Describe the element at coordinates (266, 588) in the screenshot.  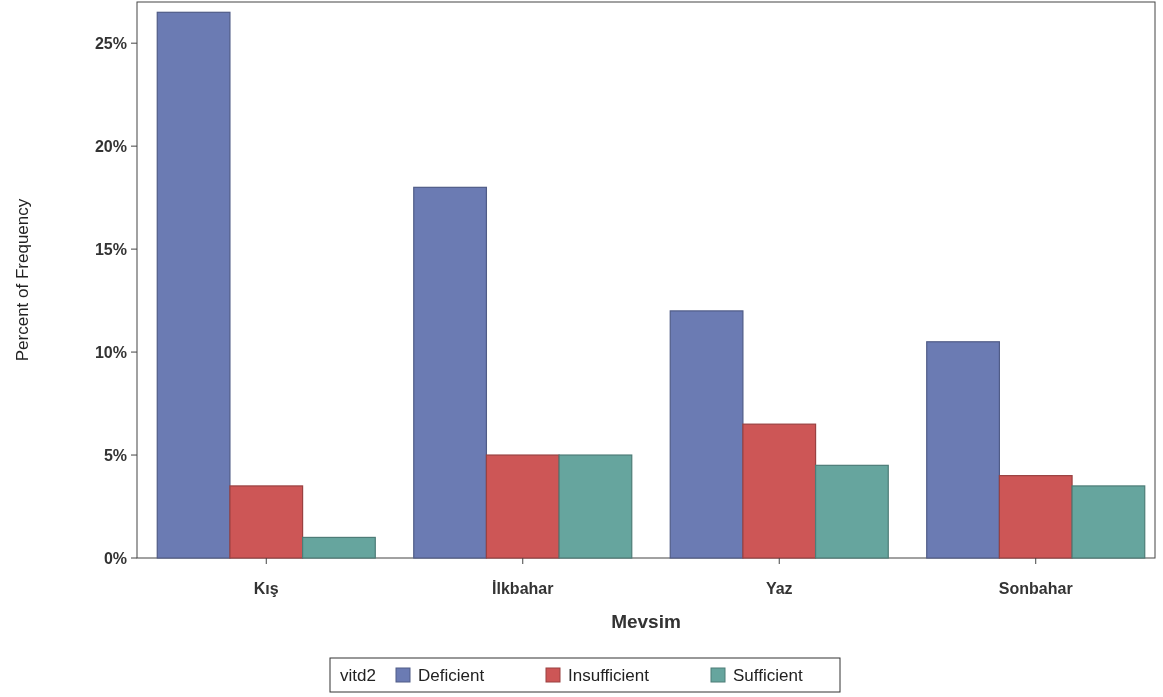
I see `x-tick-label: Kış` at that location.